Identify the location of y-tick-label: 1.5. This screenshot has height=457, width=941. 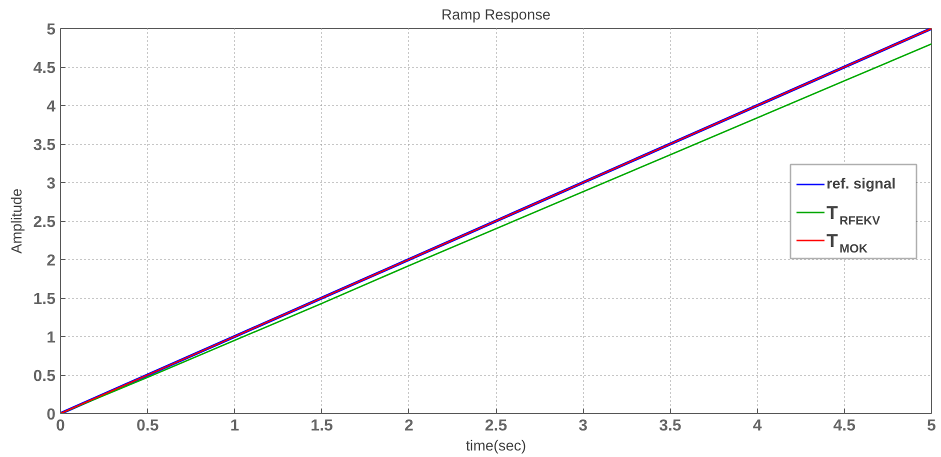
(44, 299).